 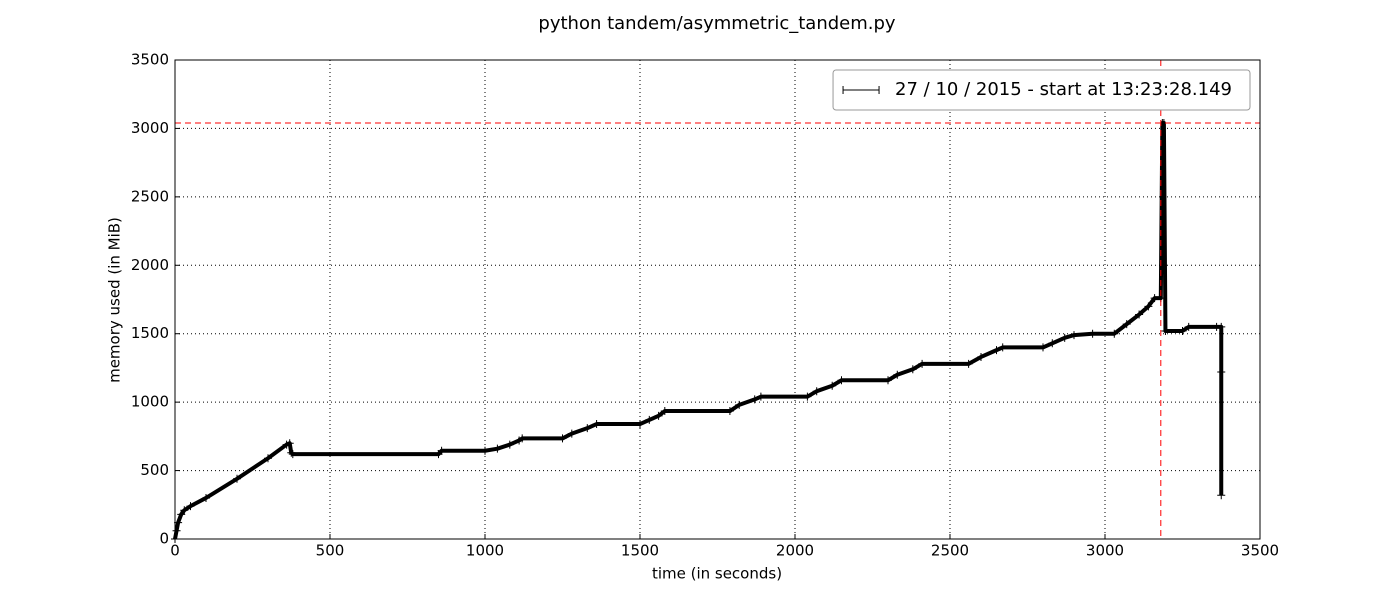 What do you see at coordinates (150, 128) in the screenshot?
I see `y-tick-label: 3000` at bounding box center [150, 128].